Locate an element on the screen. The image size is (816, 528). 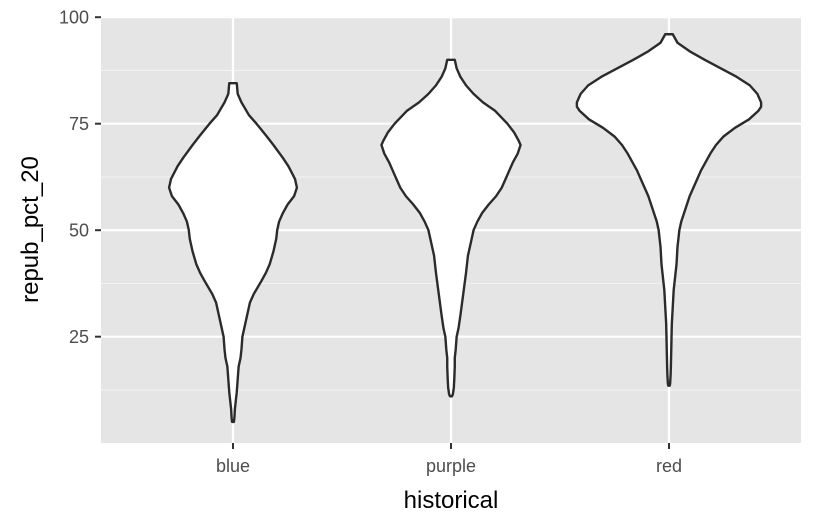
y-tick-label-50: 50 is located at coordinates (79, 231).